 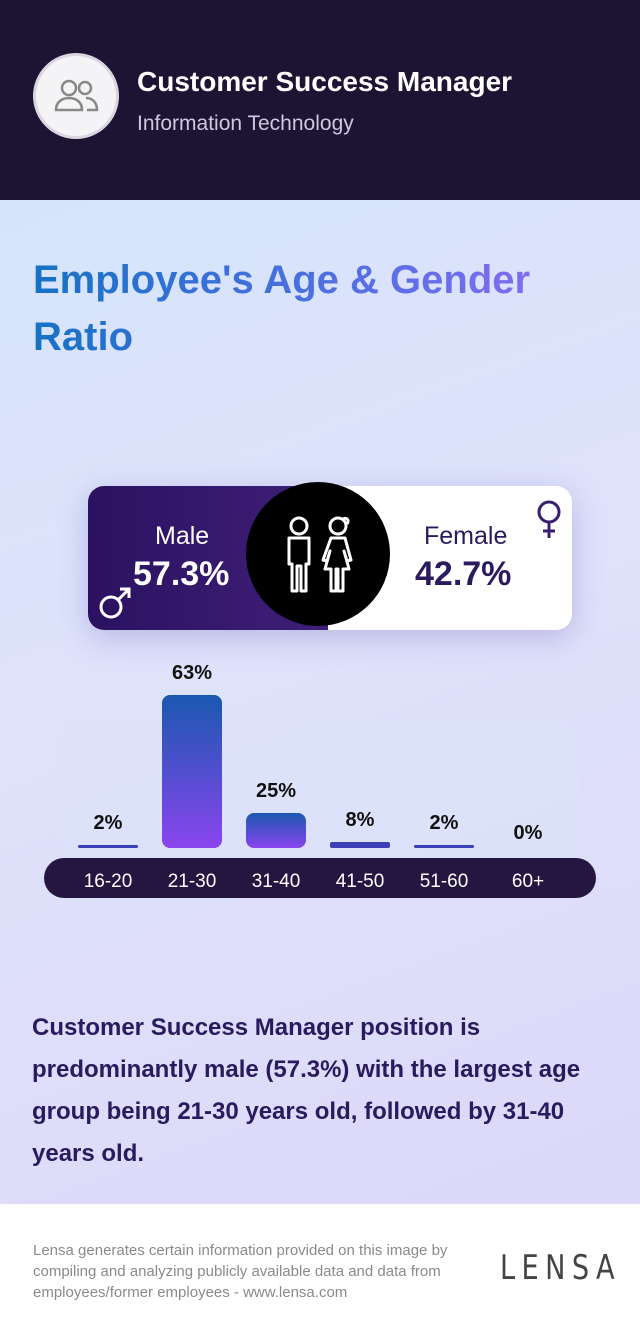 What do you see at coordinates (528, 833) in the screenshot?
I see `data-label: 0%` at bounding box center [528, 833].